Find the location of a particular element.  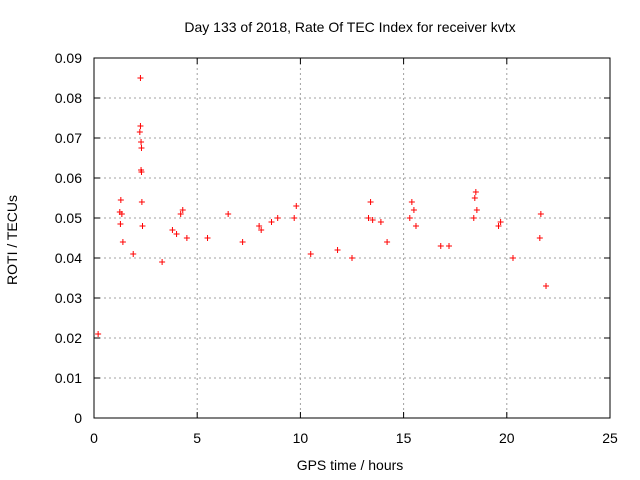

y-tick-label: 0.03 is located at coordinates (68, 298).